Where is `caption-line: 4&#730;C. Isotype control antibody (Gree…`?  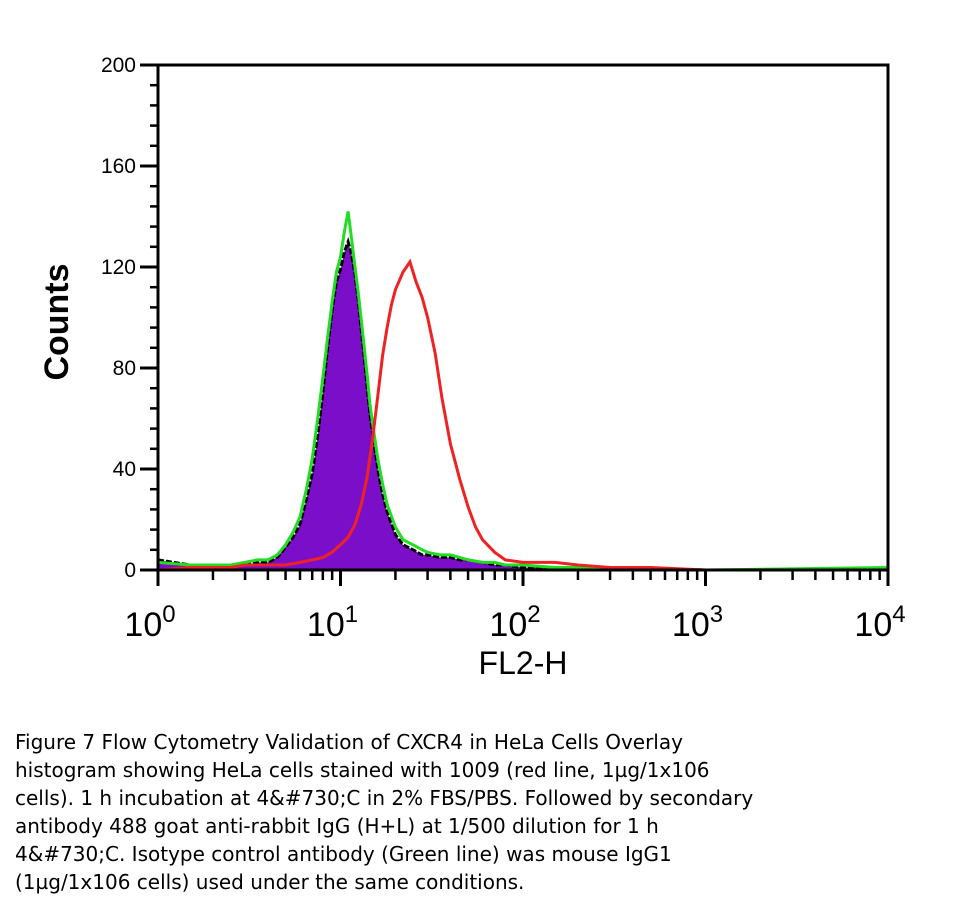 caption-line: 4&#730;C. Isotype control antibody (Gree… is located at coordinates (343, 854).